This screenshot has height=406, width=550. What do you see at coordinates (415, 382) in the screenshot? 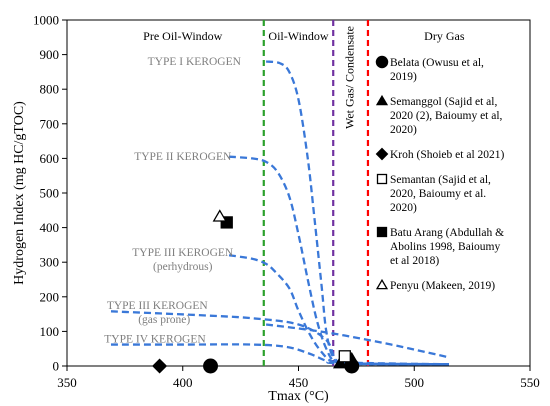
I see `x-tick-label: 500` at bounding box center [415, 382].